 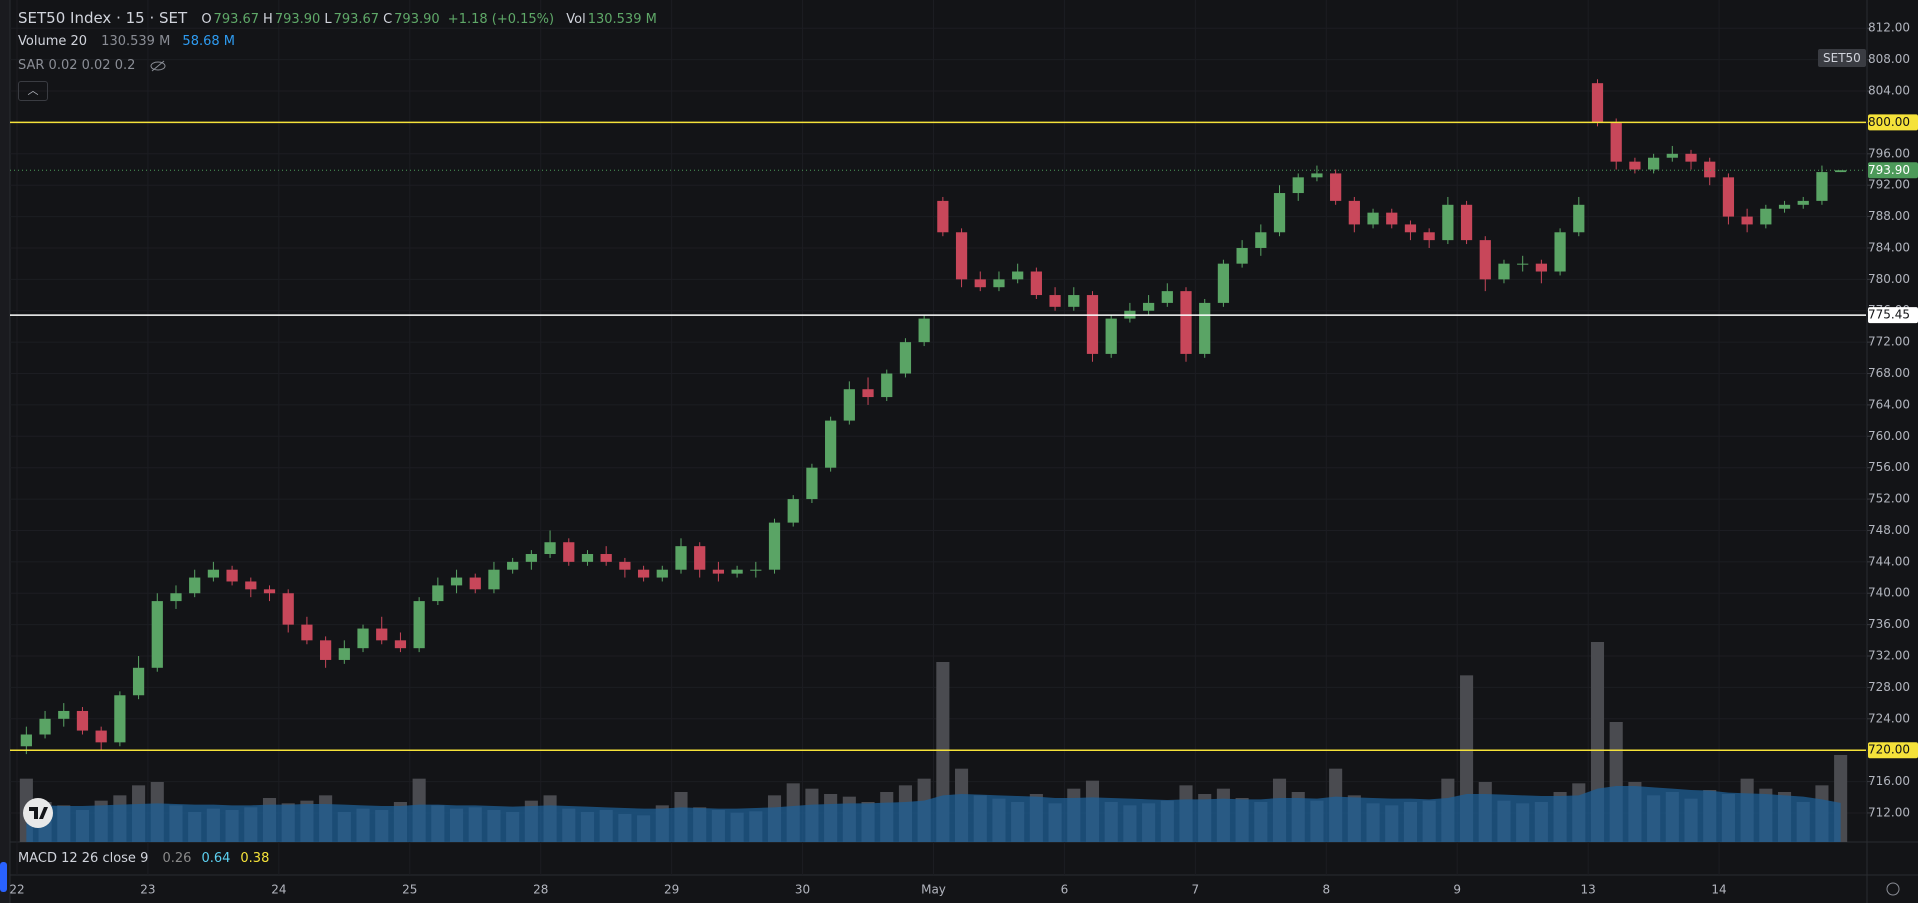 I want to click on price-badge-label: 775.45, so click(x=1889, y=315).